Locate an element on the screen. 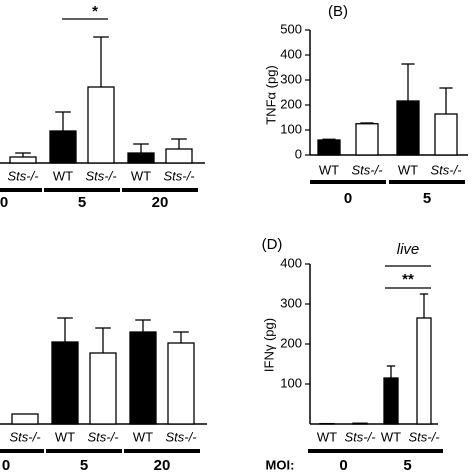  annotation: live is located at coordinates (408, 249).